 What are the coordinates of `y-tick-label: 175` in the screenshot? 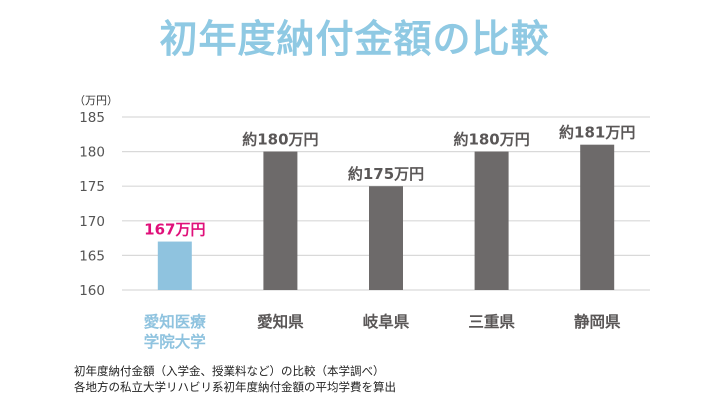 It's located at (92, 187).